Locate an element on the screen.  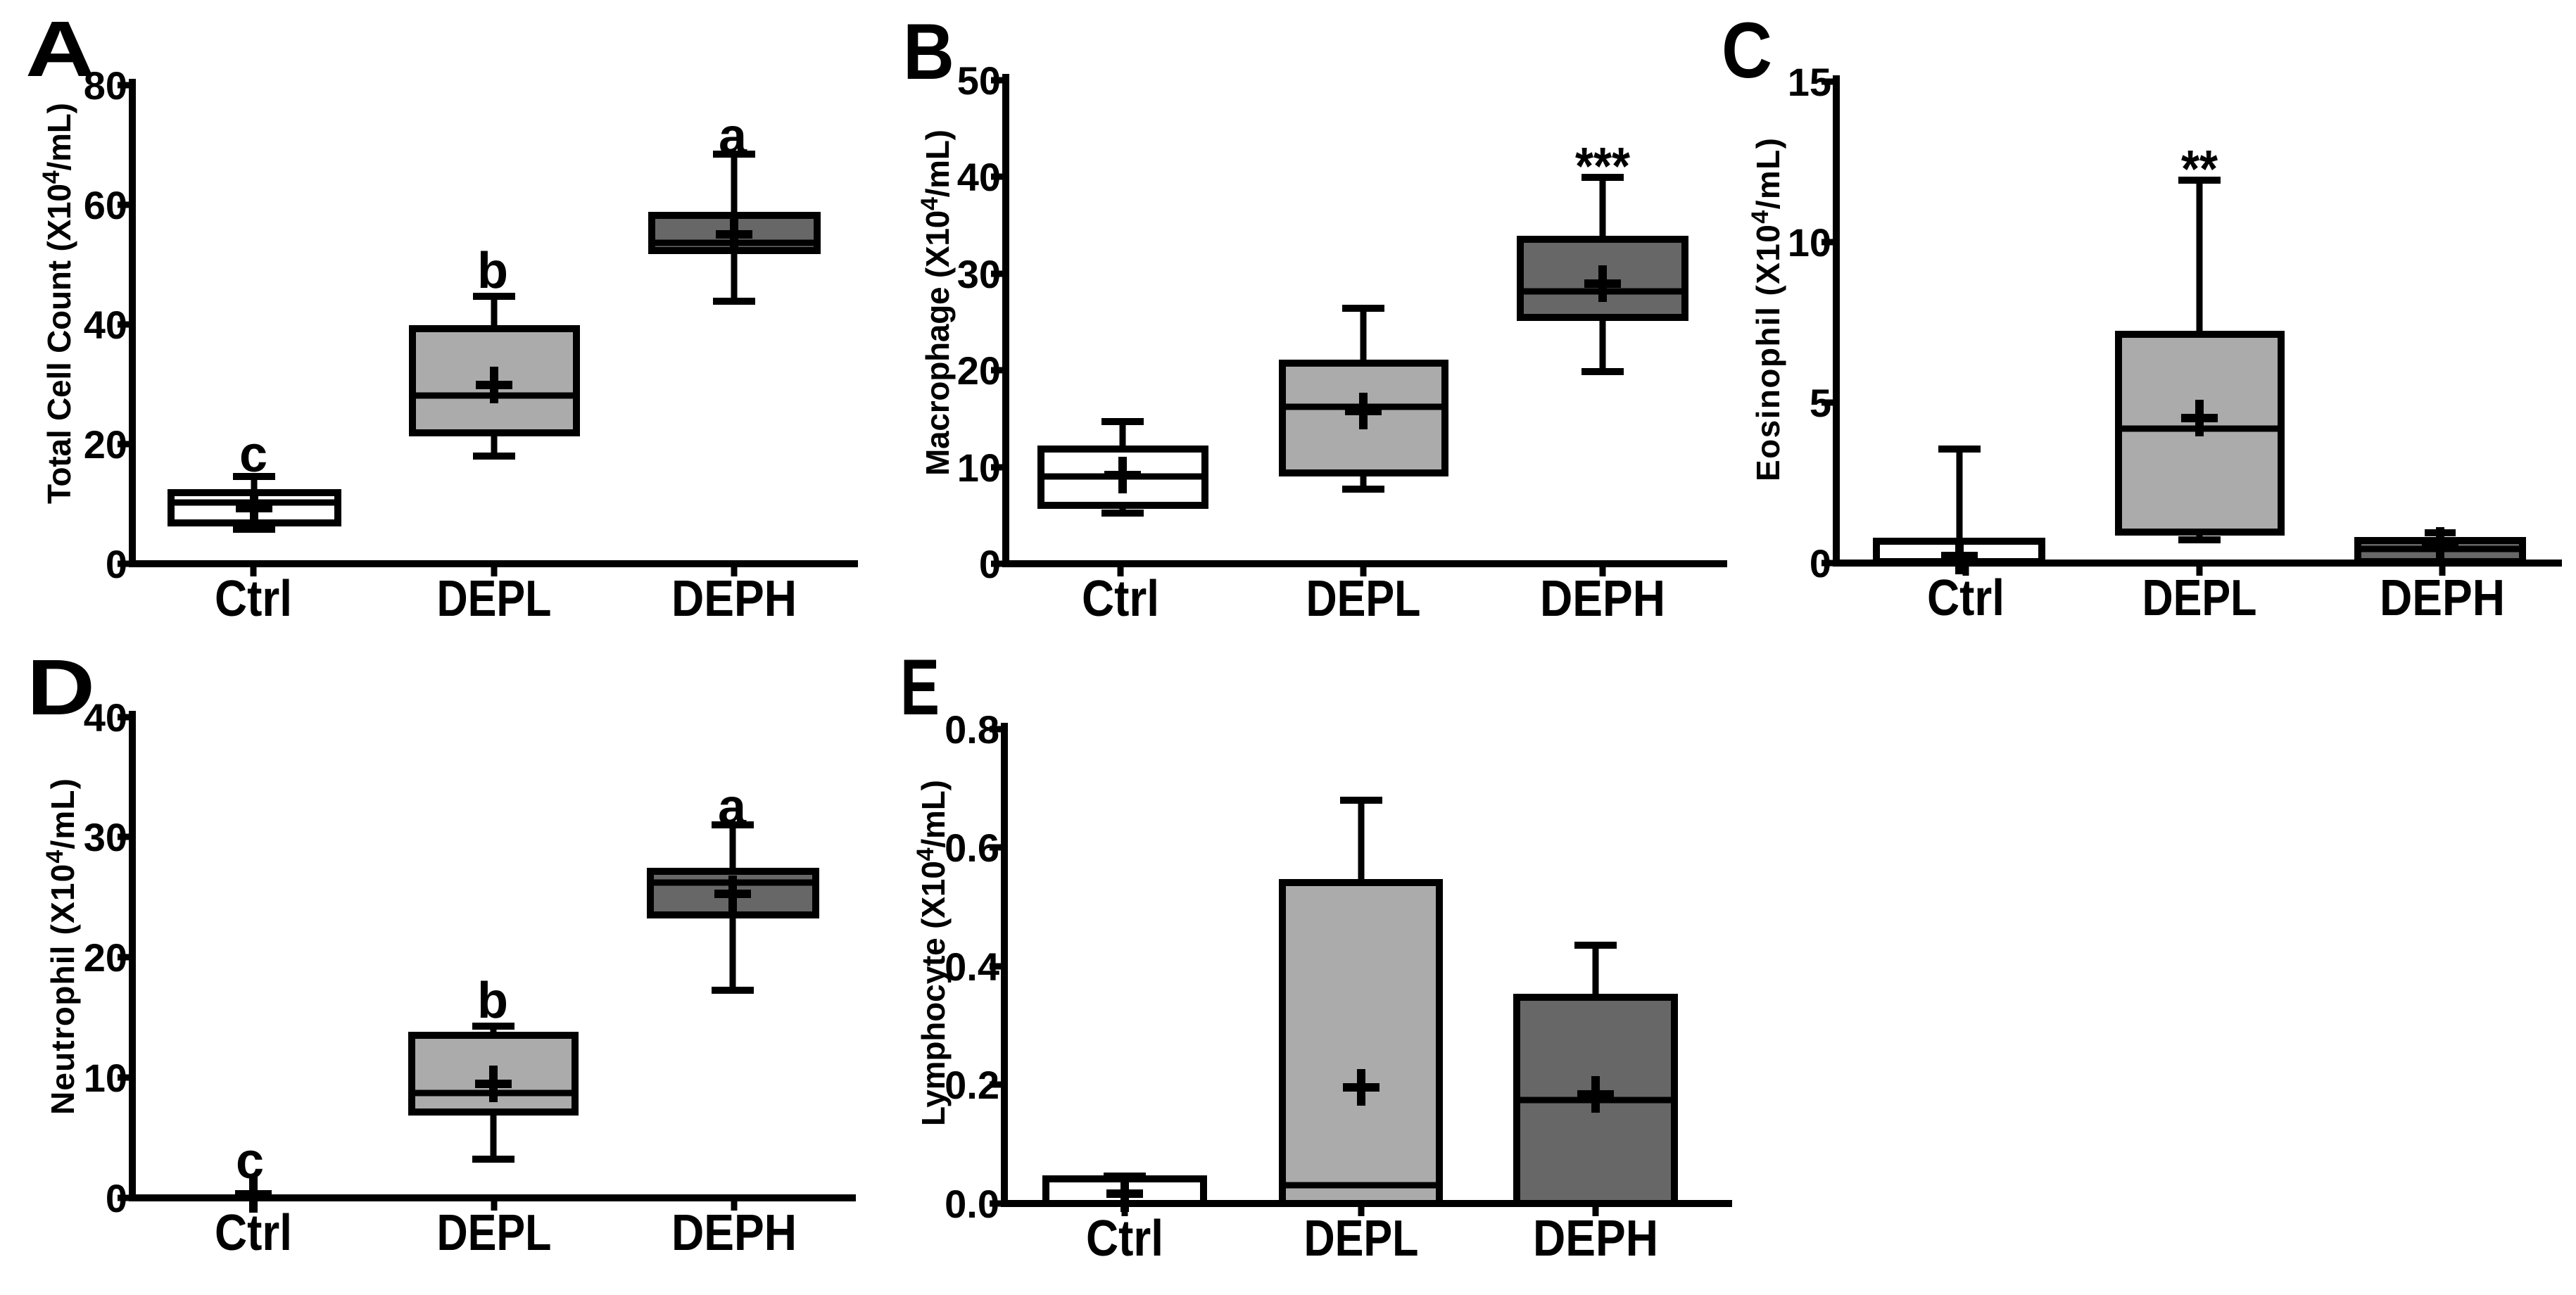
svg-text: 15 is located at coordinates (1809, 82).